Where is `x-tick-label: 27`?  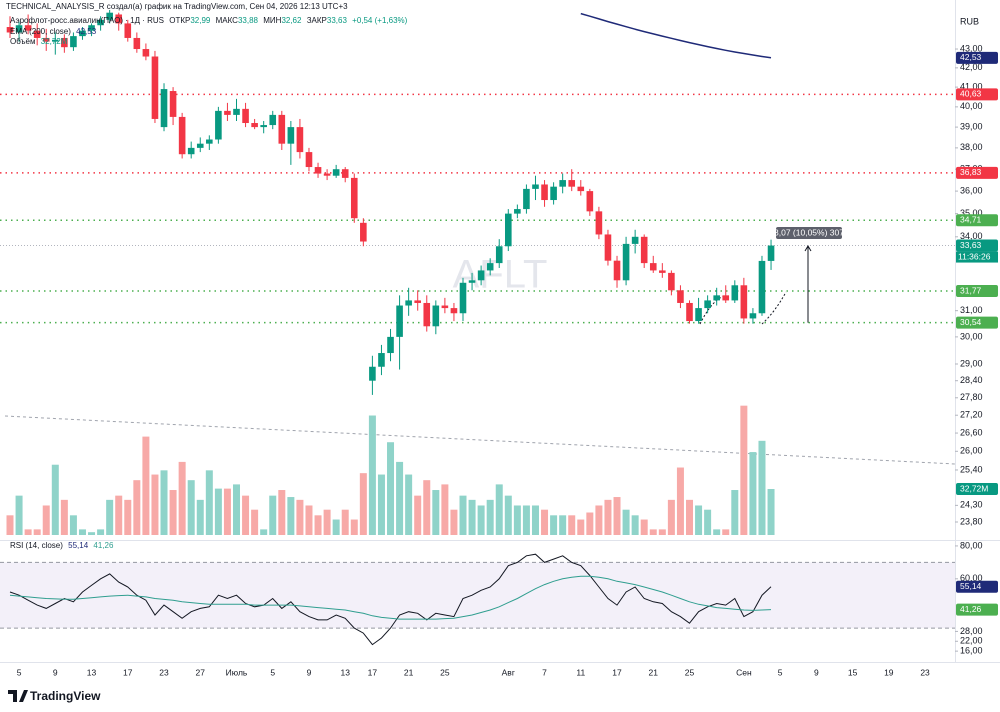 x-tick-label: 27 is located at coordinates (201, 672).